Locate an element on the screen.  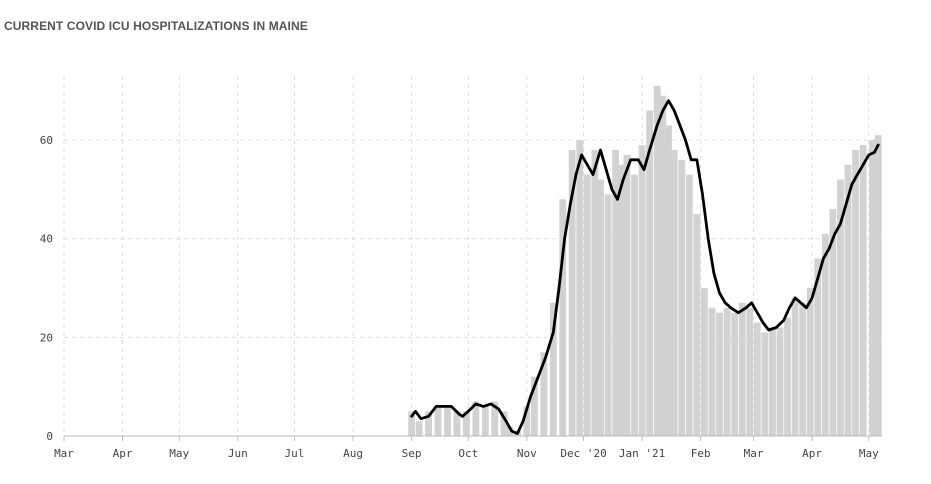
x-tick-label: Sep is located at coordinates (412, 453).